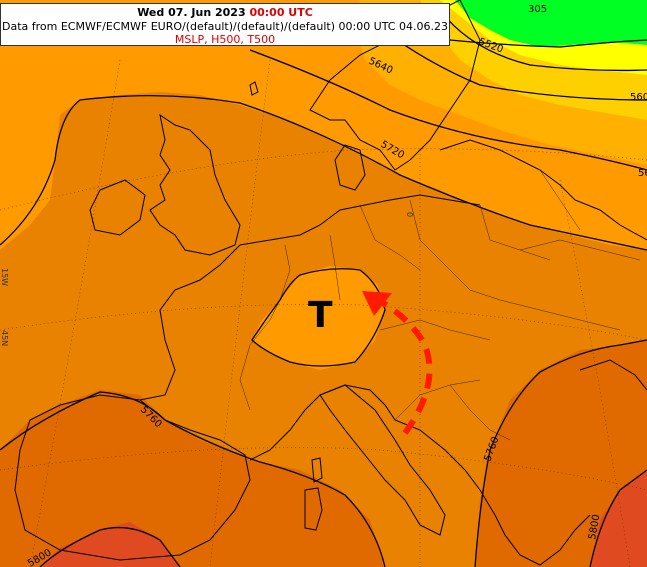  I want to click on corsica, so click(317, 470).